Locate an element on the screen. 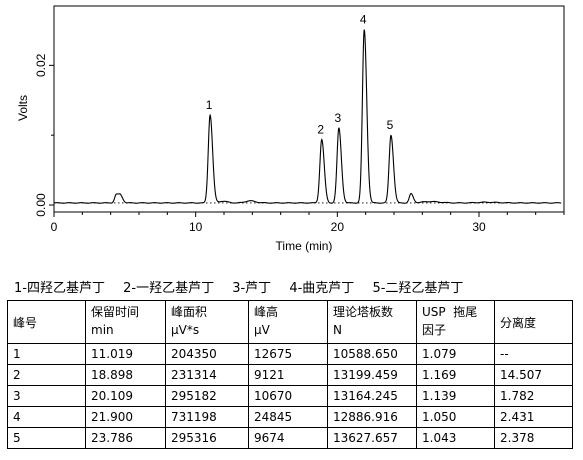 This screenshot has height=460, width=583. table-row: 1 11.019 204350 12675 10588.650 1.079 -- is located at coordinates (290, 354).